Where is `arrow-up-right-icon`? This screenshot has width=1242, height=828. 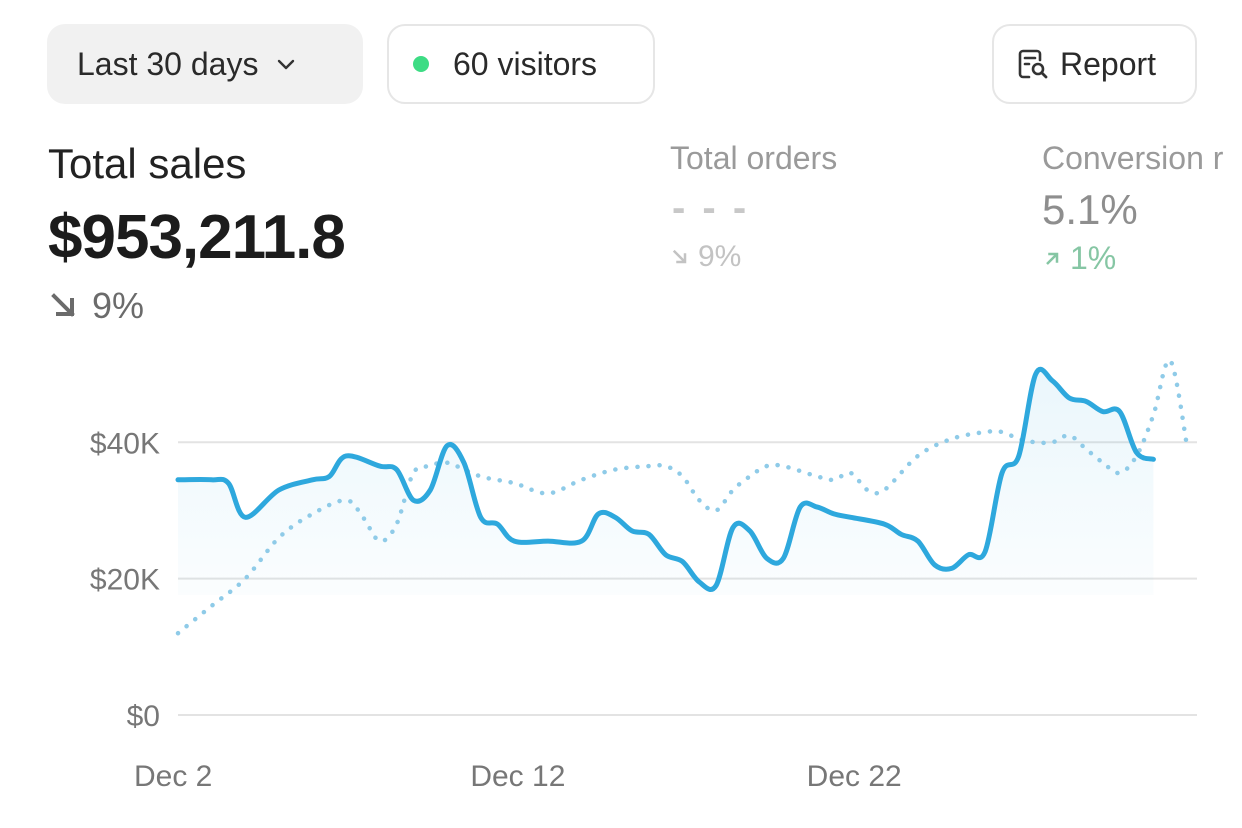
arrow-up-right-icon is located at coordinates (1052, 258).